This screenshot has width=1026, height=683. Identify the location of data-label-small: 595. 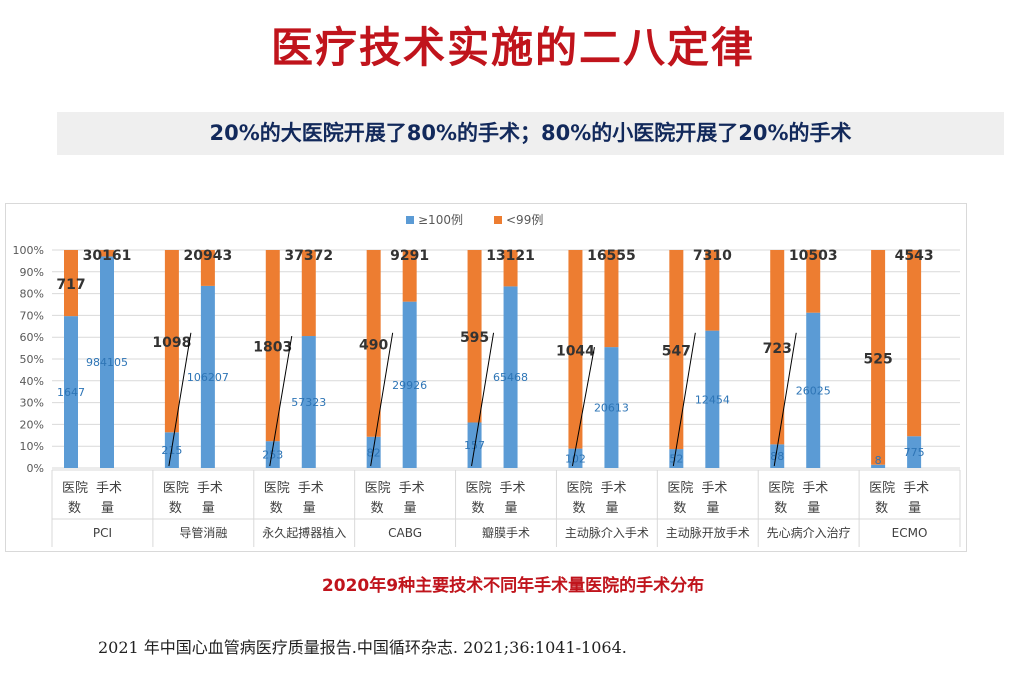
(474, 338).